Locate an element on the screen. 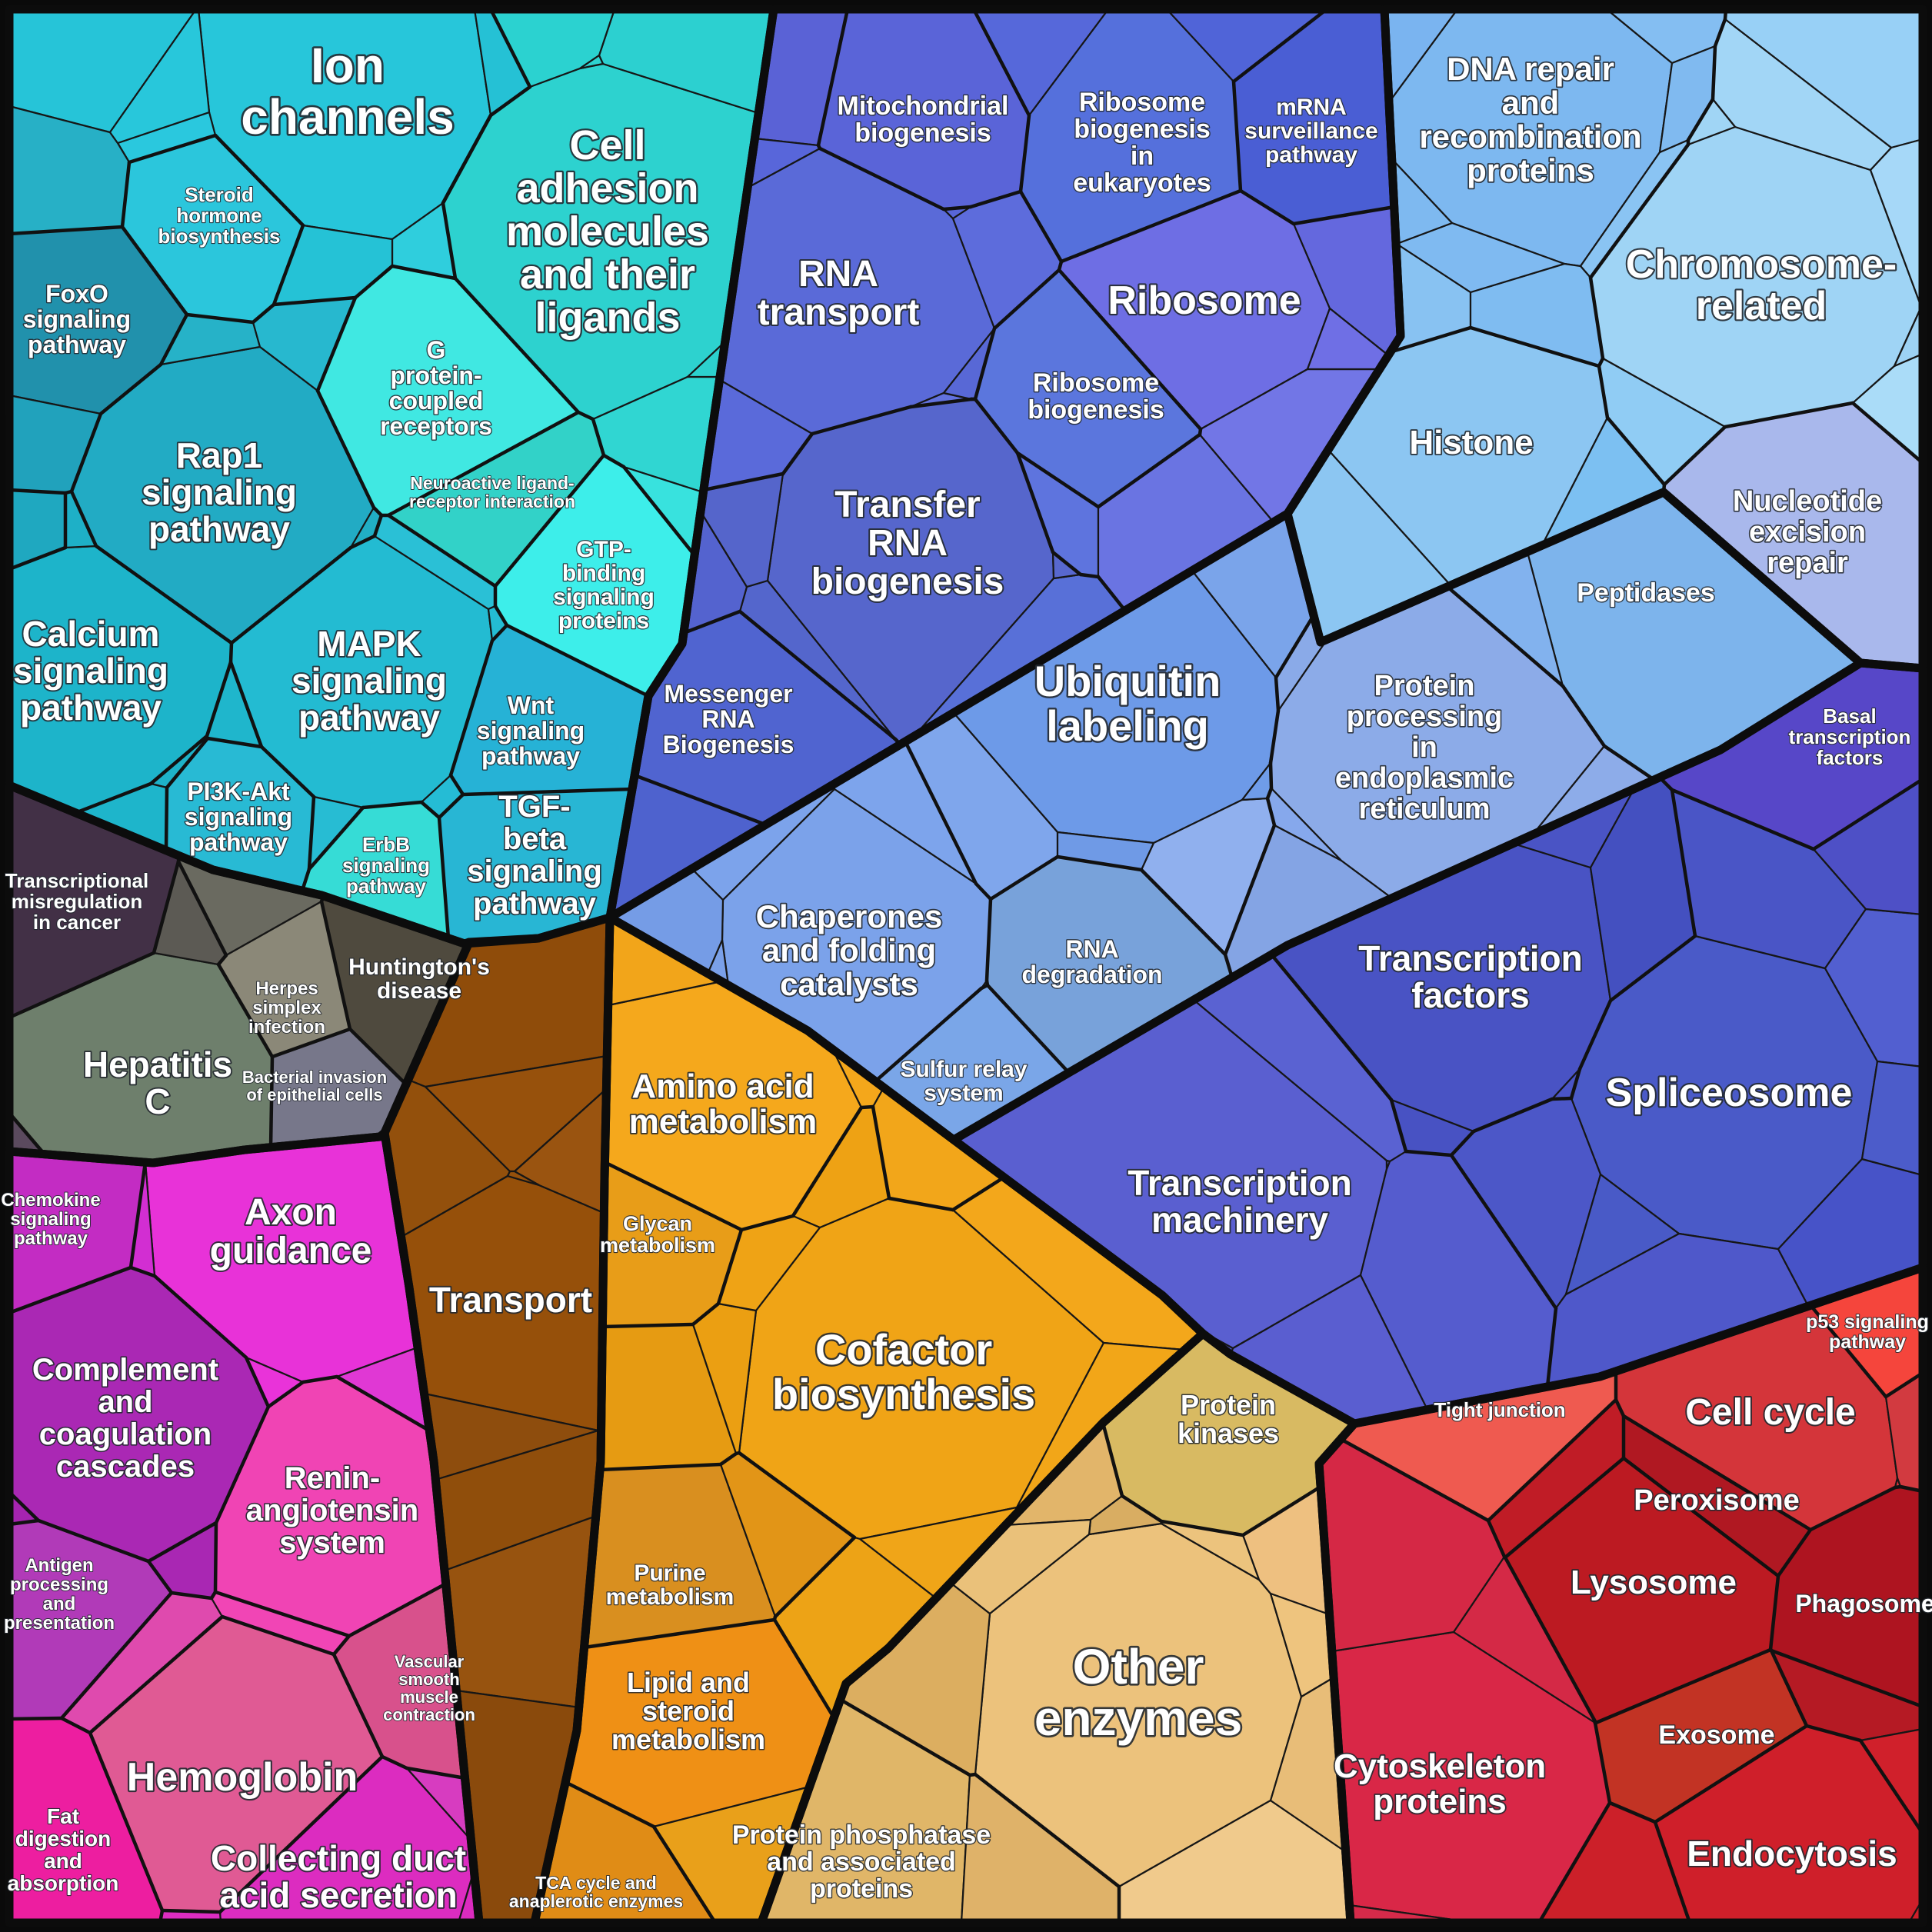 This screenshot has height=1932, width=1932. svg-text: Peroxisome is located at coordinates (1716, 1500).